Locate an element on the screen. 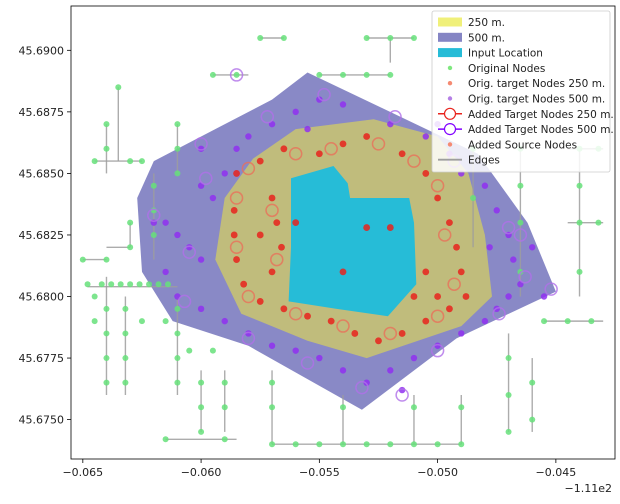 Image resolution: width=620 pixels, height=504 pixels. x-offset-label: −1.11e2 is located at coordinates (588, 488).